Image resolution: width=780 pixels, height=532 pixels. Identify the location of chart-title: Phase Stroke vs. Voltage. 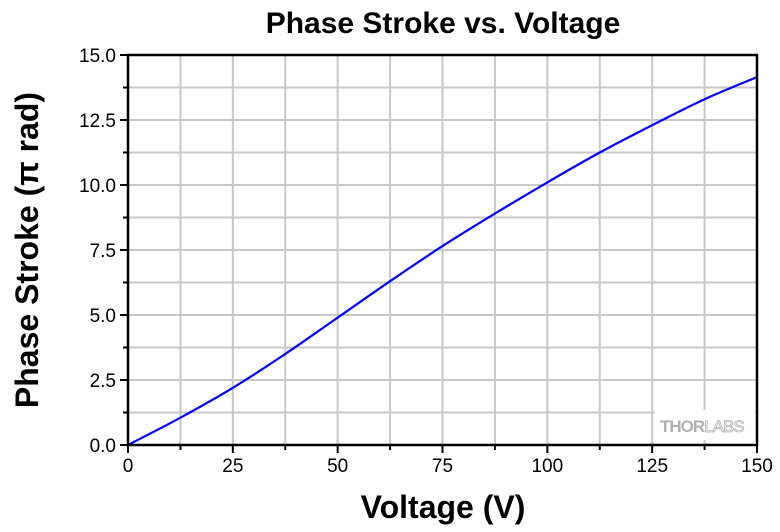
(443, 23).